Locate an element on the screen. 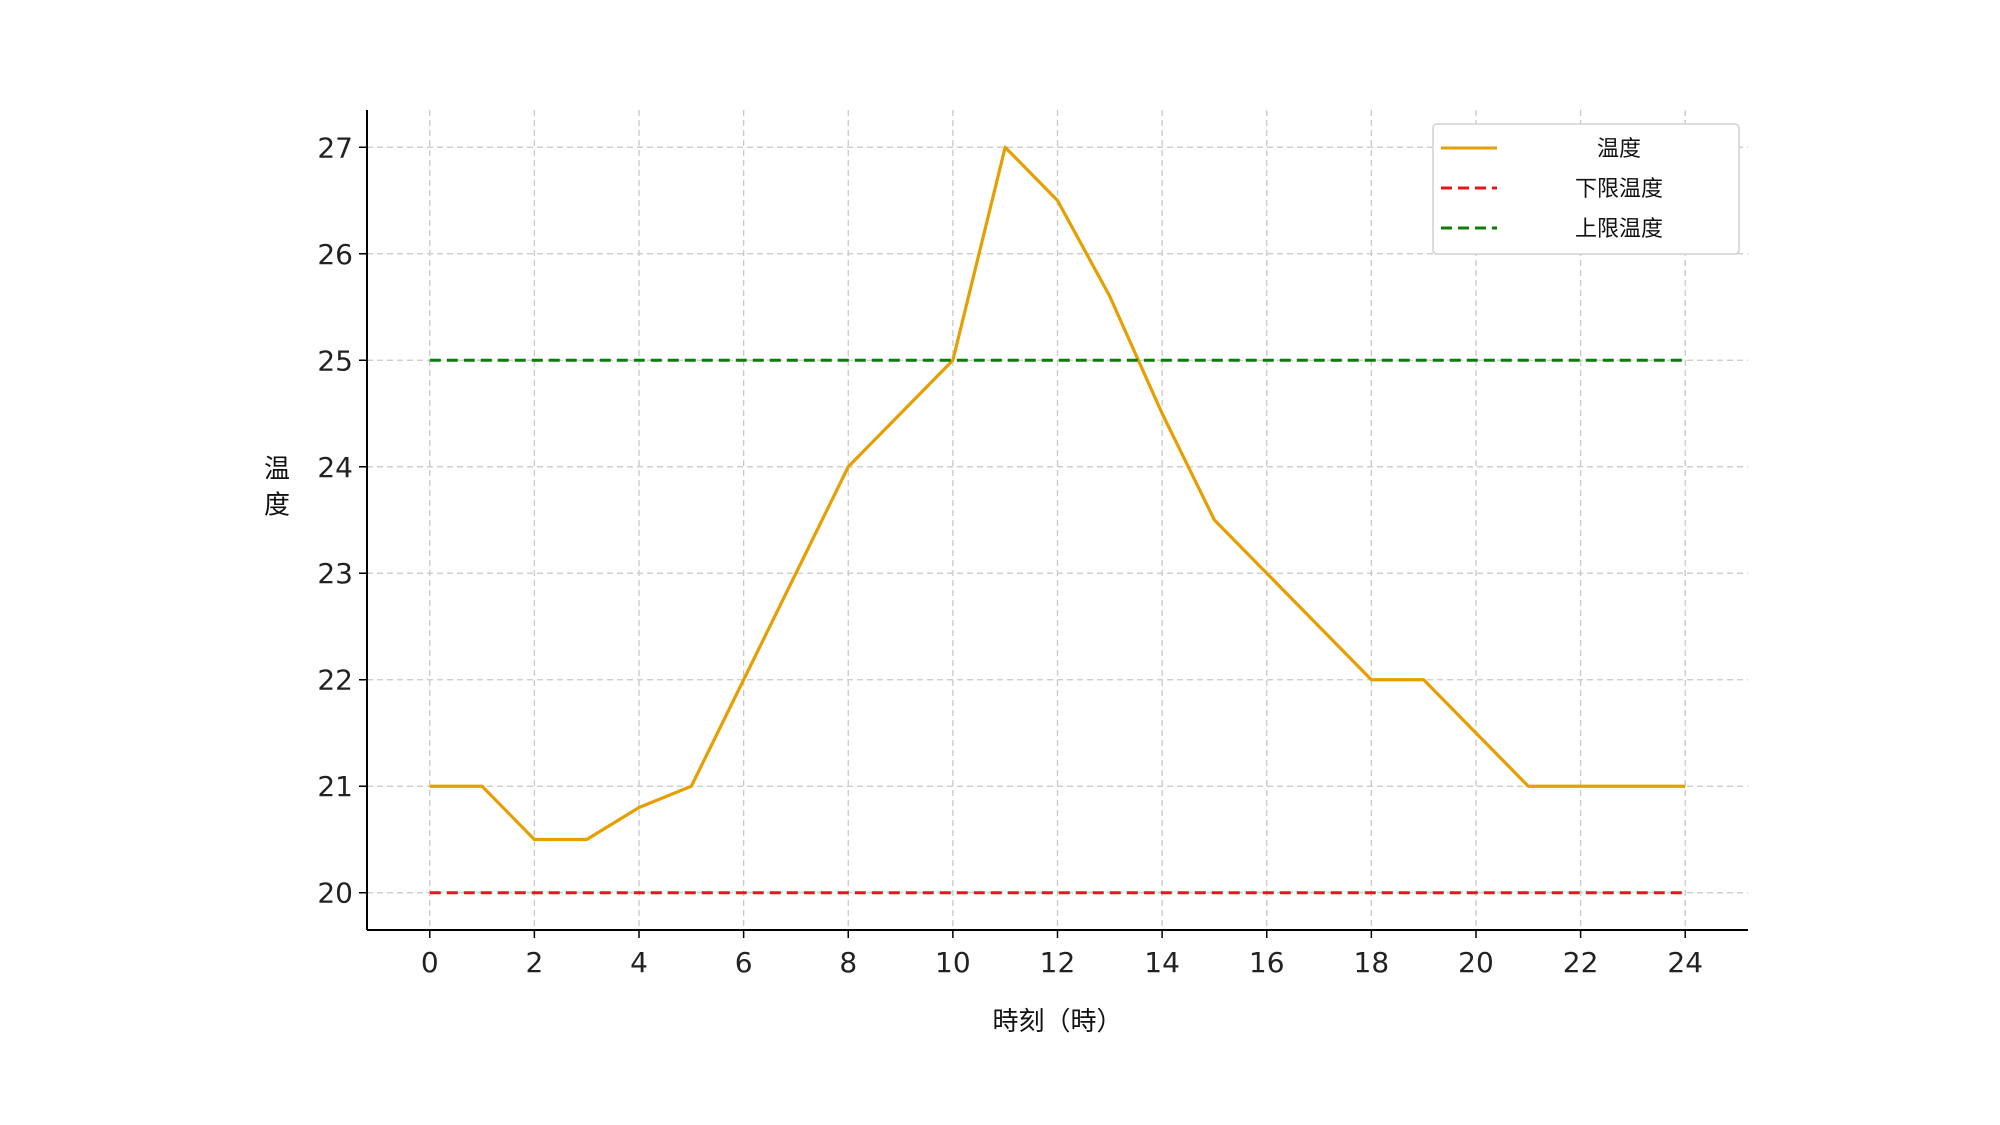  x-tick-label: 0 is located at coordinates (430, 962).